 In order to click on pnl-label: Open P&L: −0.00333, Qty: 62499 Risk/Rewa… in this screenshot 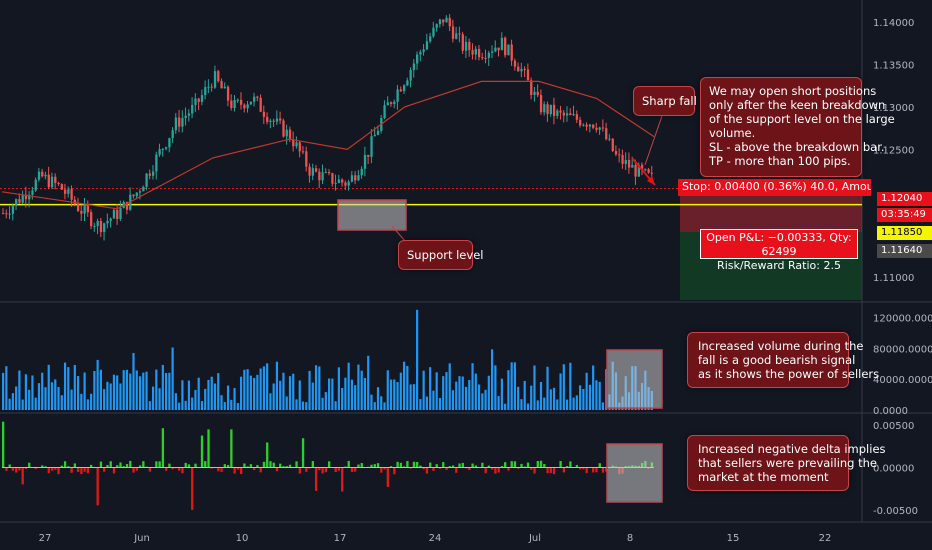, I will do `click(779, 250)`.